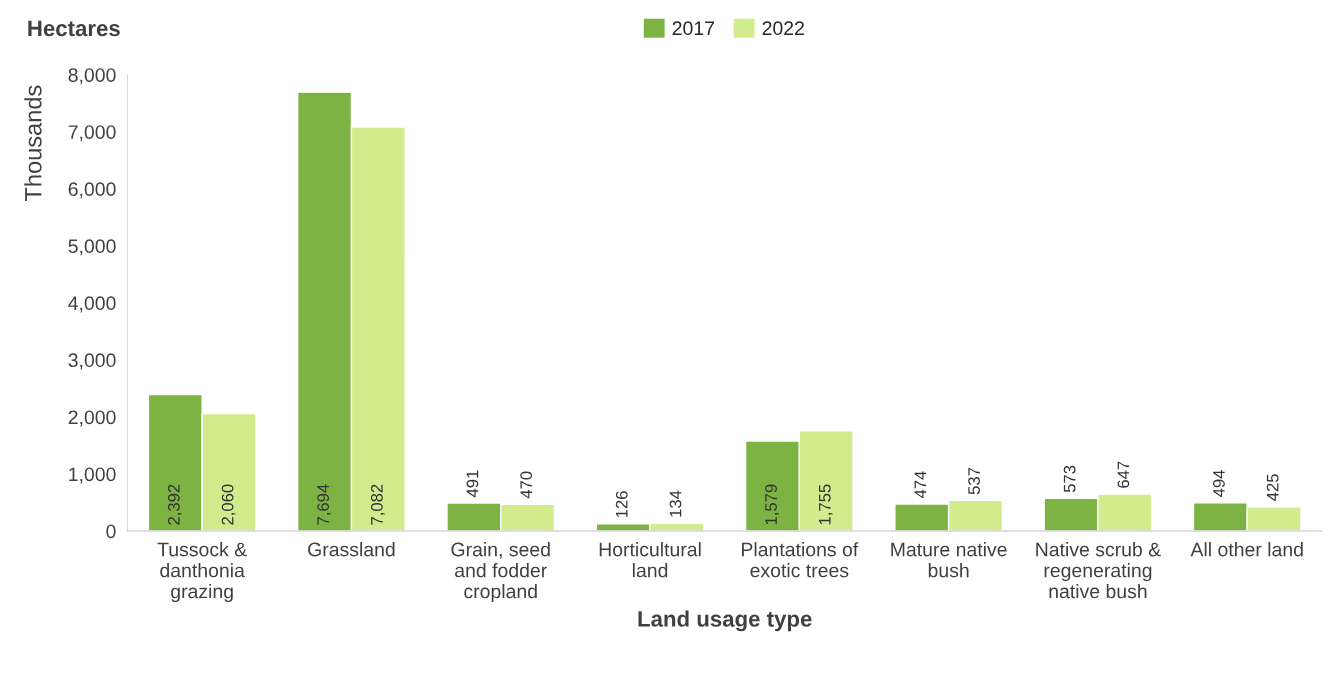 The image size is (1342, 673). What do you see at coordinates (725, 621) in the screenshot?
I see `x-axis-title: Land usage type` at bounding box center [725, 621].